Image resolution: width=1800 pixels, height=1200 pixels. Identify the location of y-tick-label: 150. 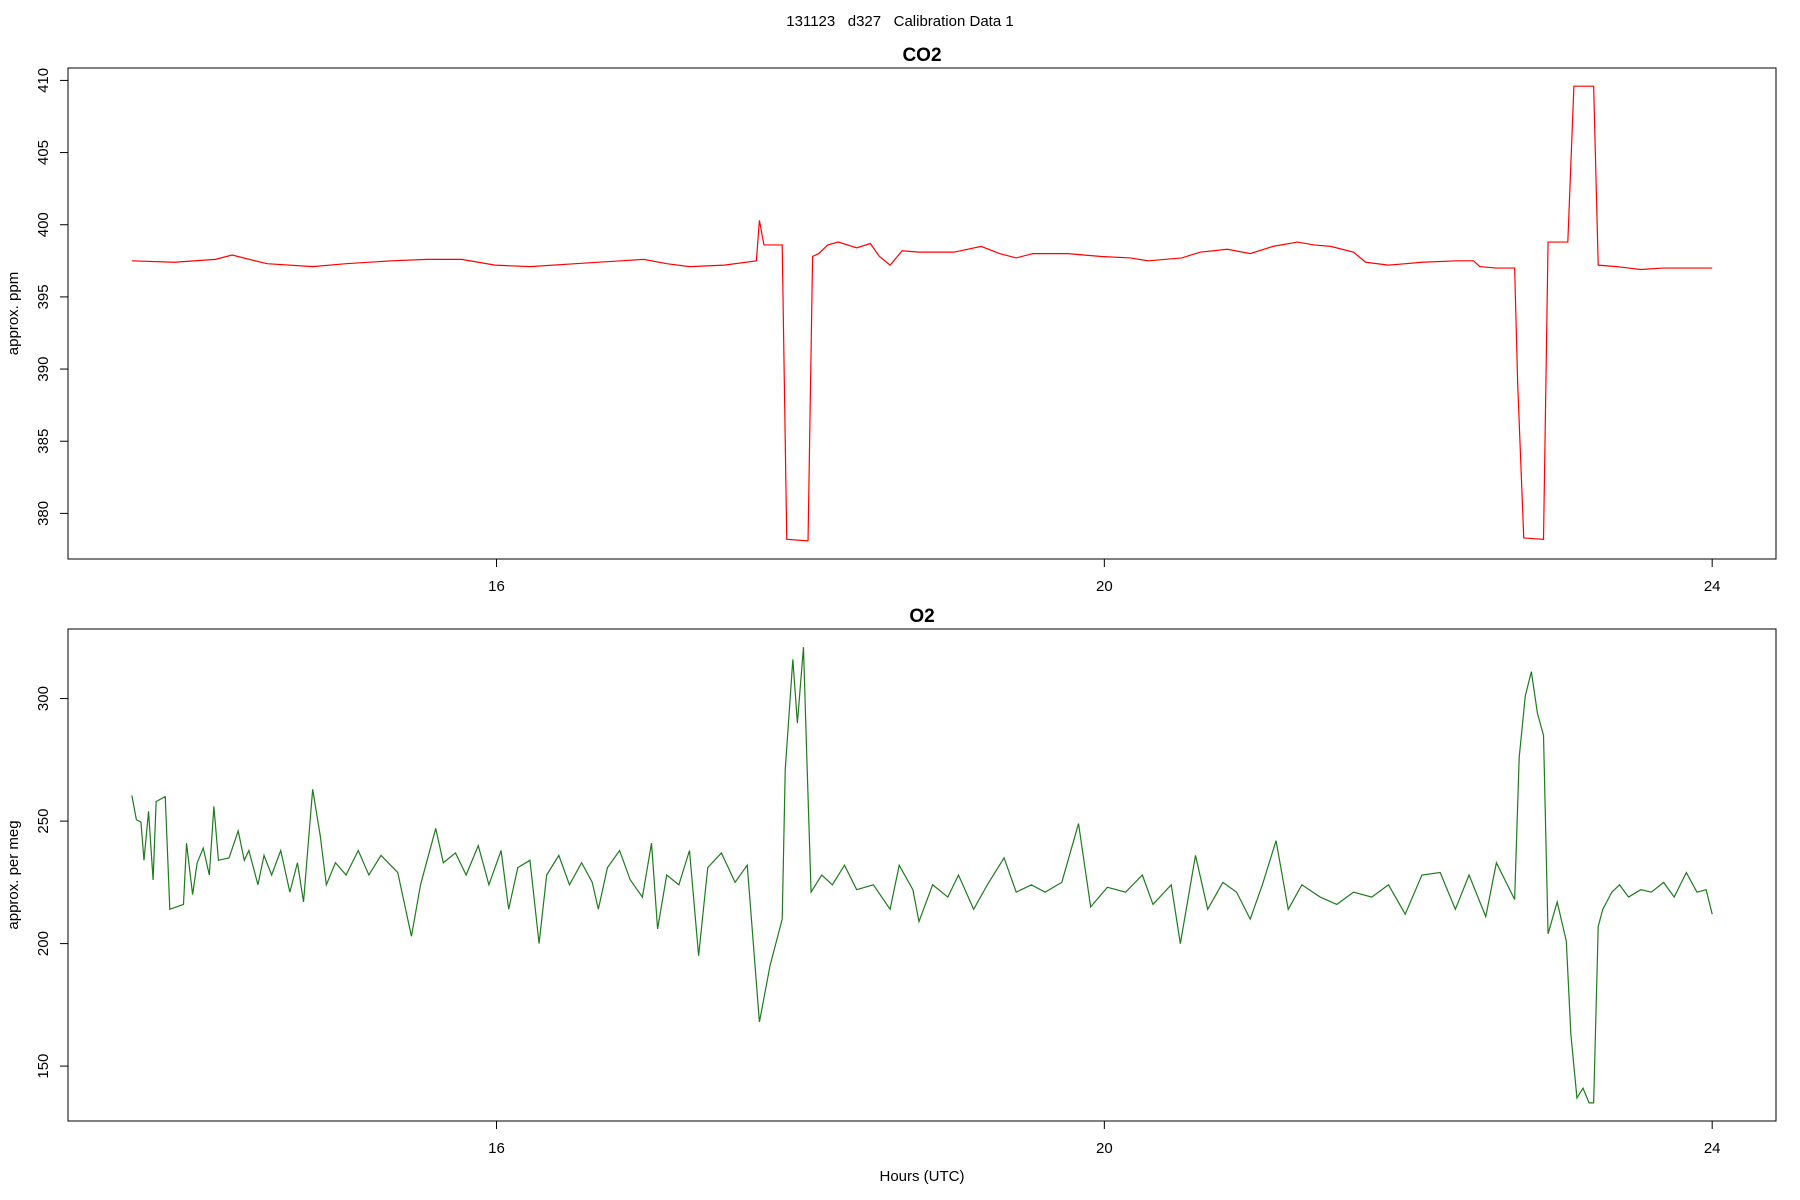
(43, 1066).